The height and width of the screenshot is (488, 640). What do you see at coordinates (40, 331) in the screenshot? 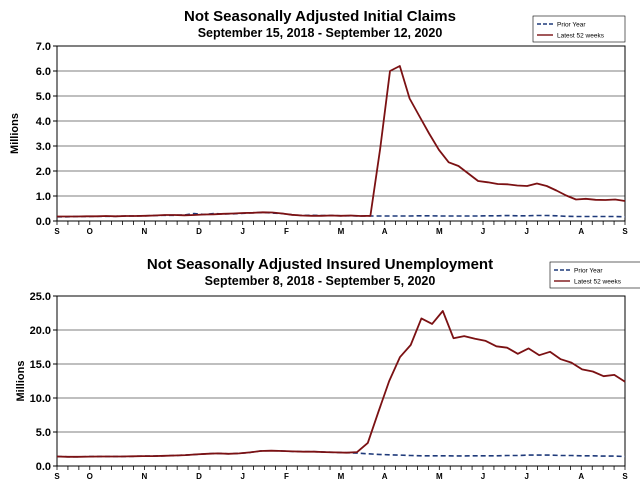
I see `y-tick-label: 20.0` at bounding box center [40, 331].